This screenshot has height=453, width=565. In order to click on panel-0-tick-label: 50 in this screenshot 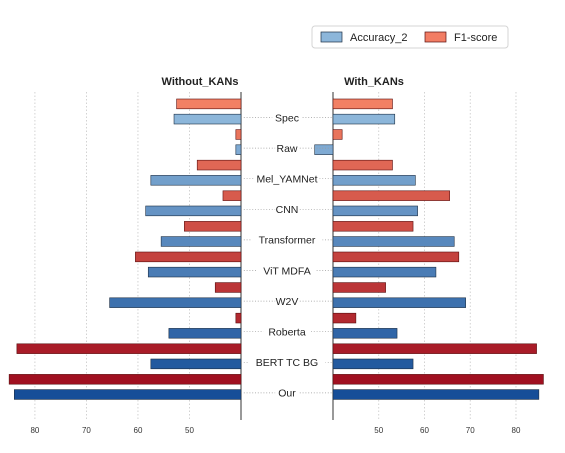, I will do `click(189, 430)`.